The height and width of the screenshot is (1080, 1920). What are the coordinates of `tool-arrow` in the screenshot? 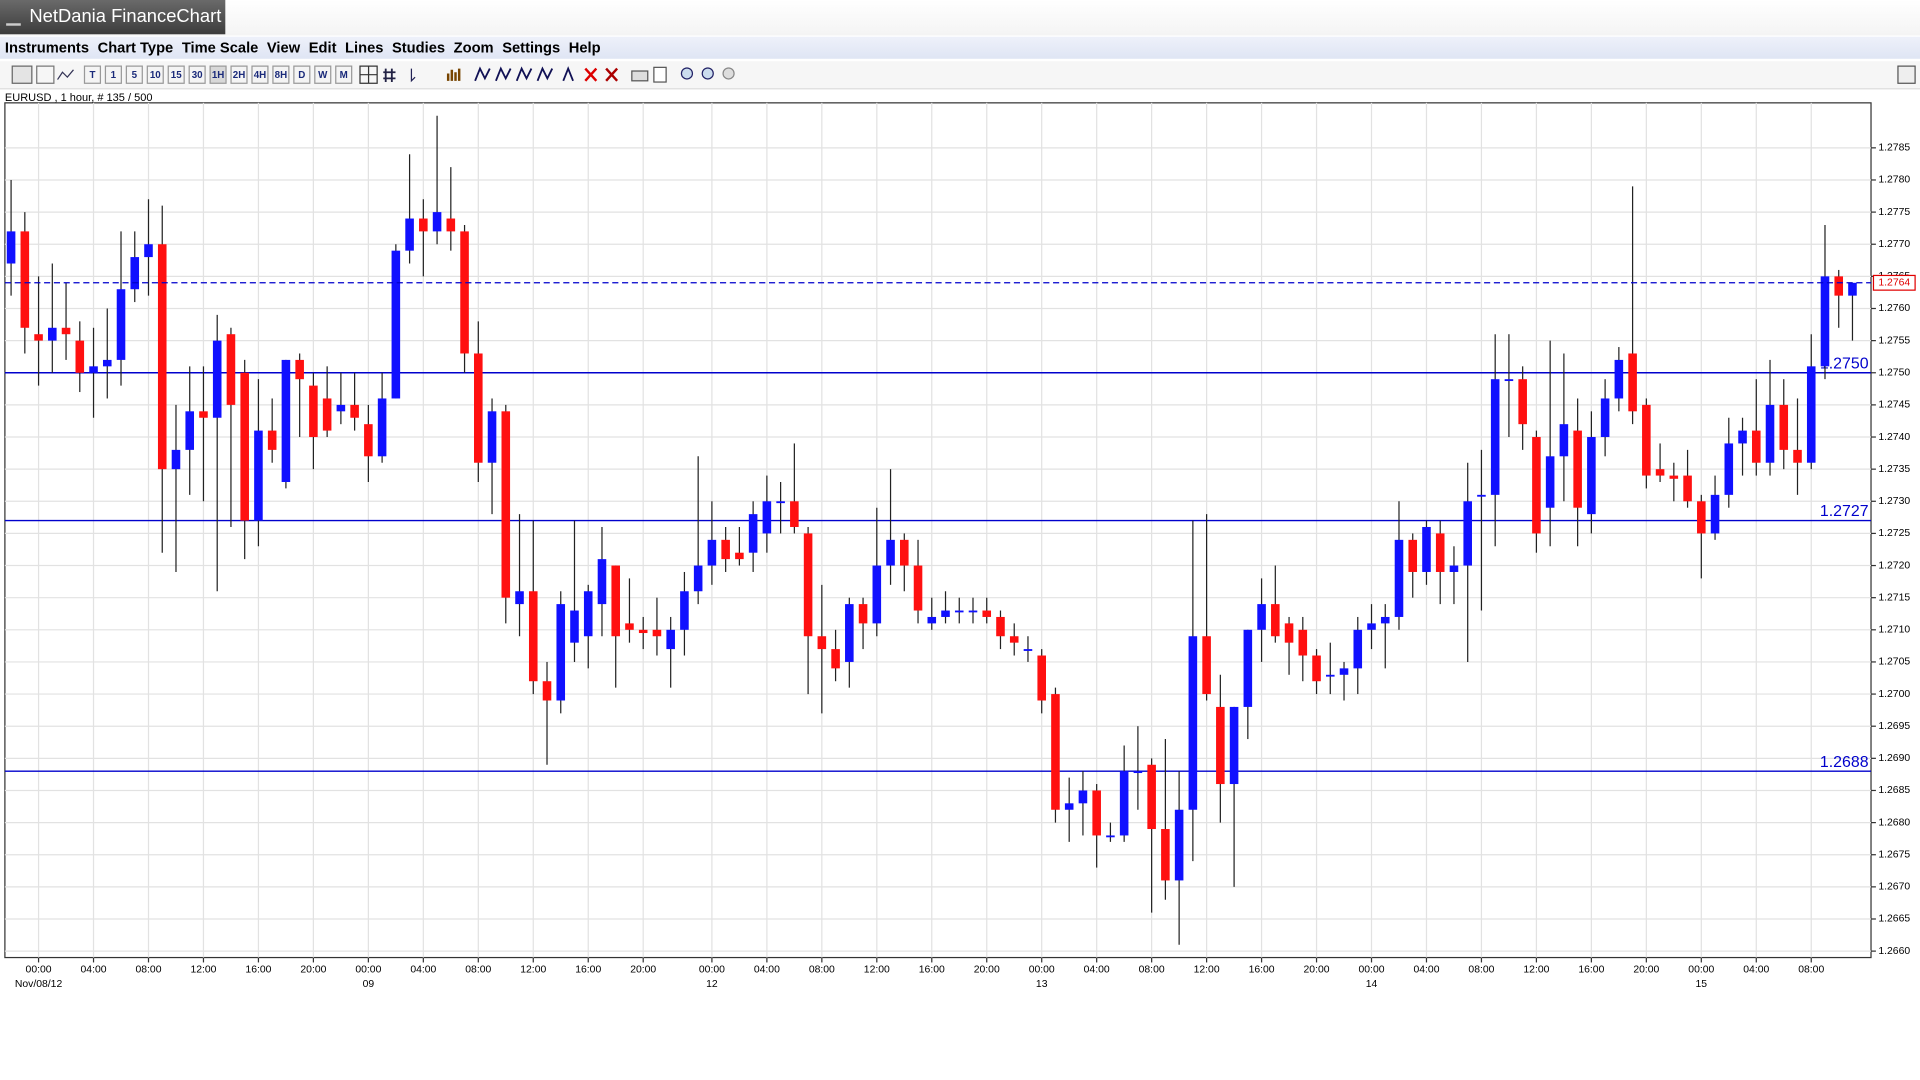 It's located at (413, 75).